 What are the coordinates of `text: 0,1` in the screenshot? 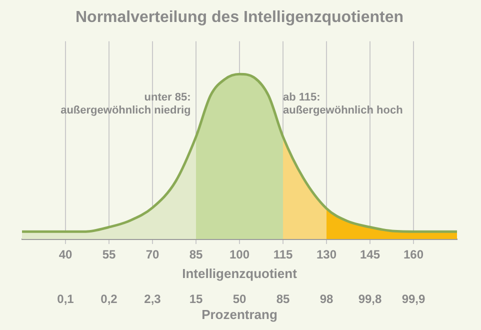 It's located at (65, 299).